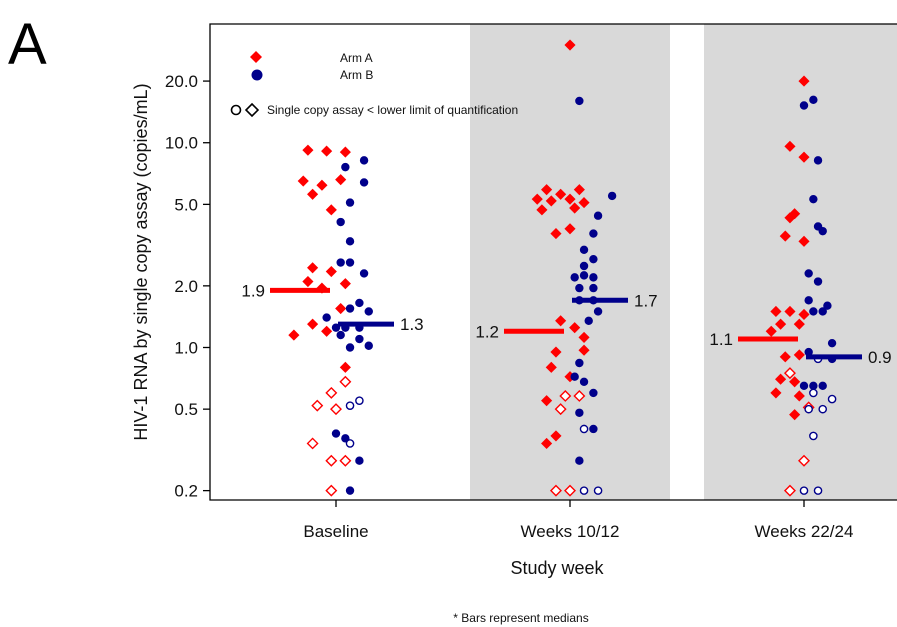 The width and height of the screenshot is (897, 627). I want to click on legend-arm-a-label: Arm A, so click(356, 58).